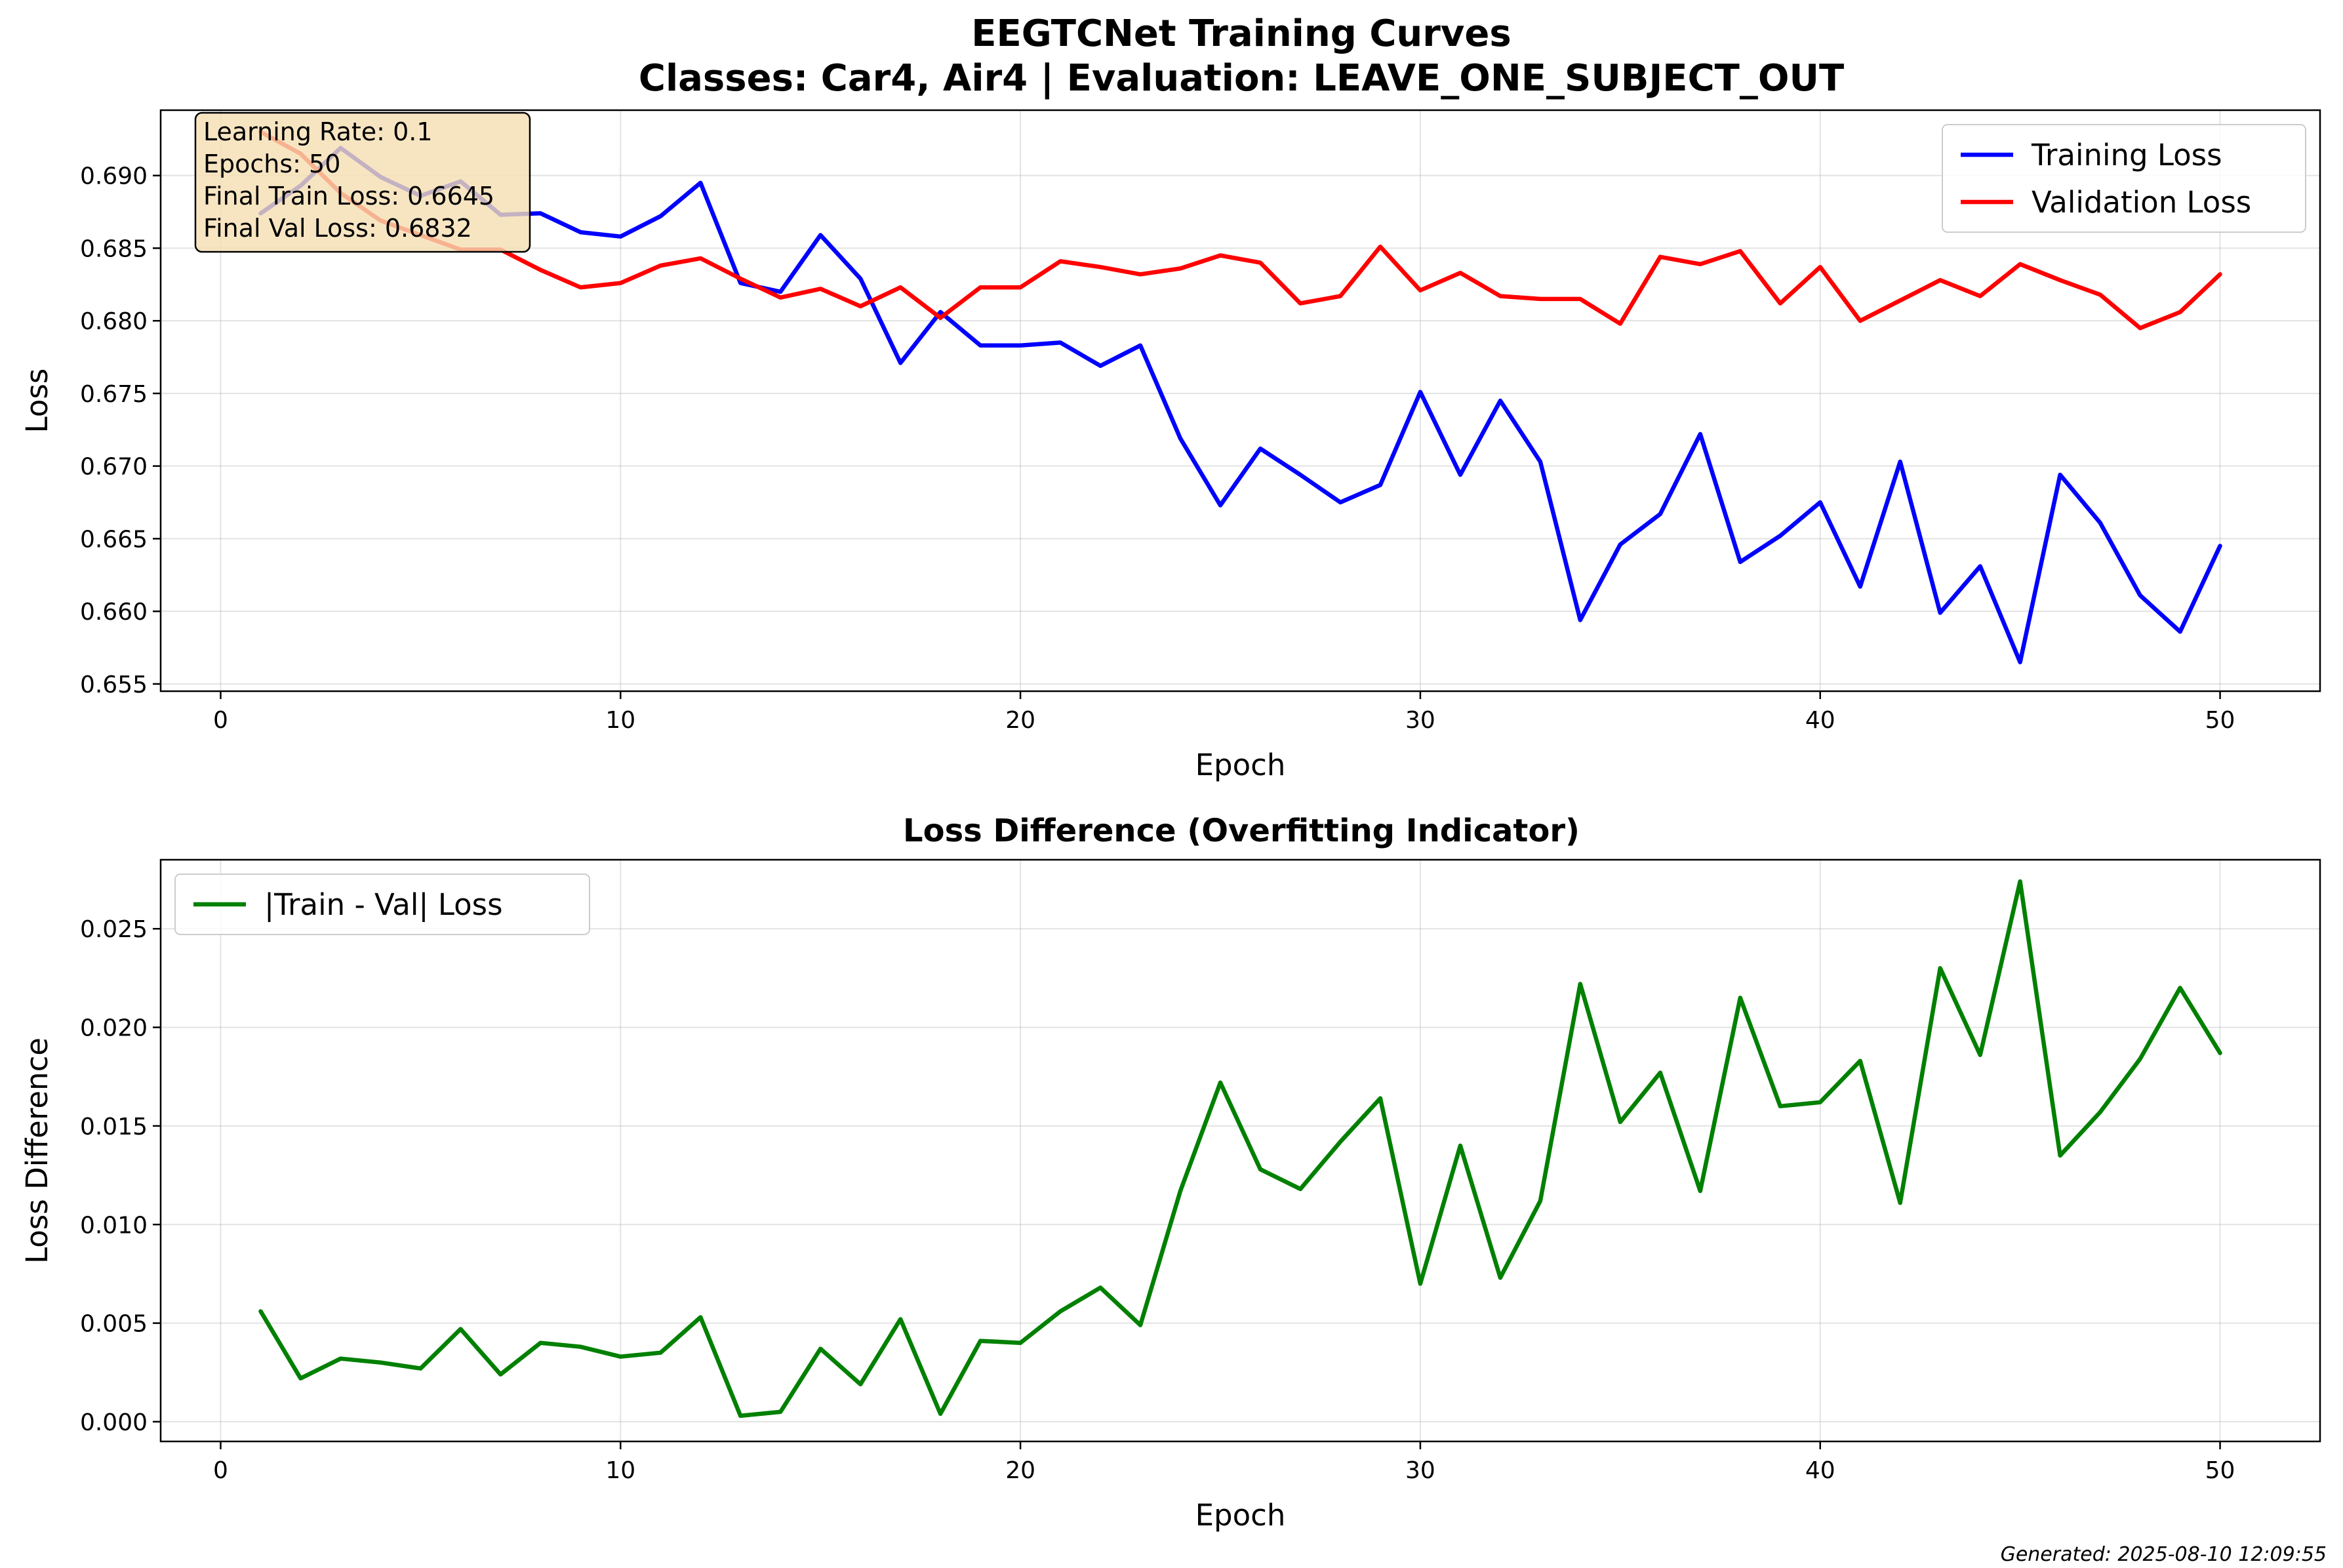  Describe the element at coordinates (2141, 202) in the screenshot. I see `legend-label-2: Validation Loss` at that location.